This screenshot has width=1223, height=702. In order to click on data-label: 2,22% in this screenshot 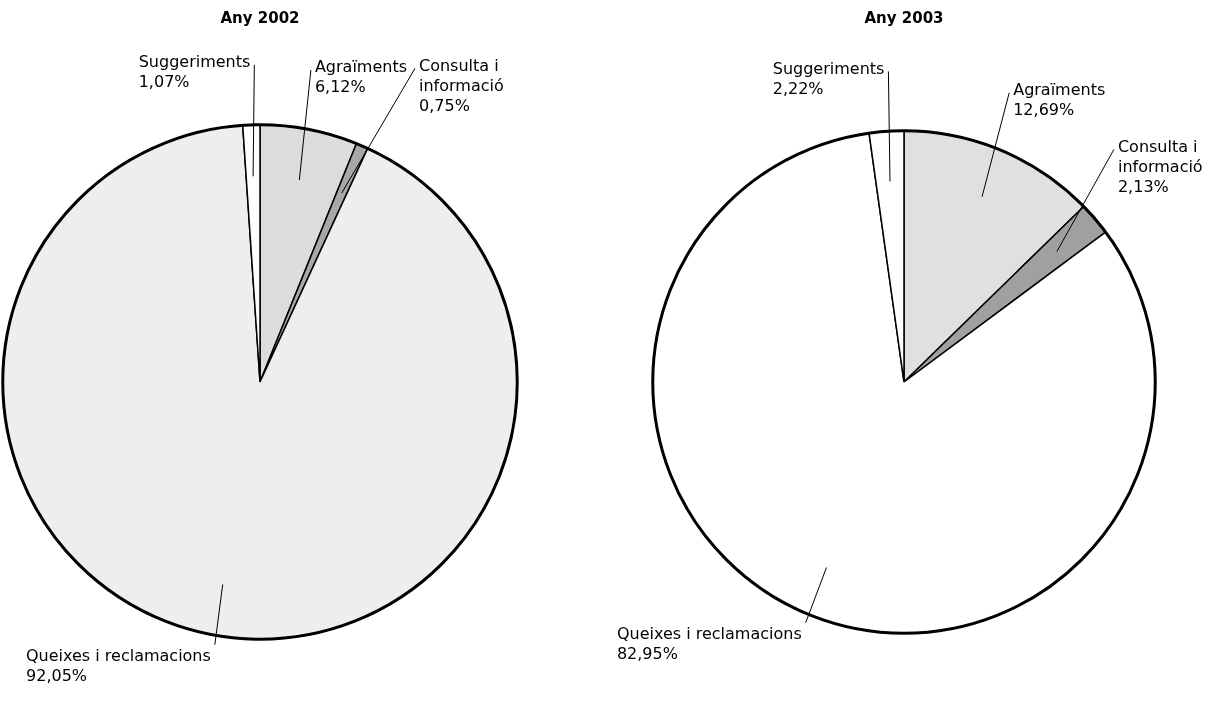, I will do `click(798, 88)`.